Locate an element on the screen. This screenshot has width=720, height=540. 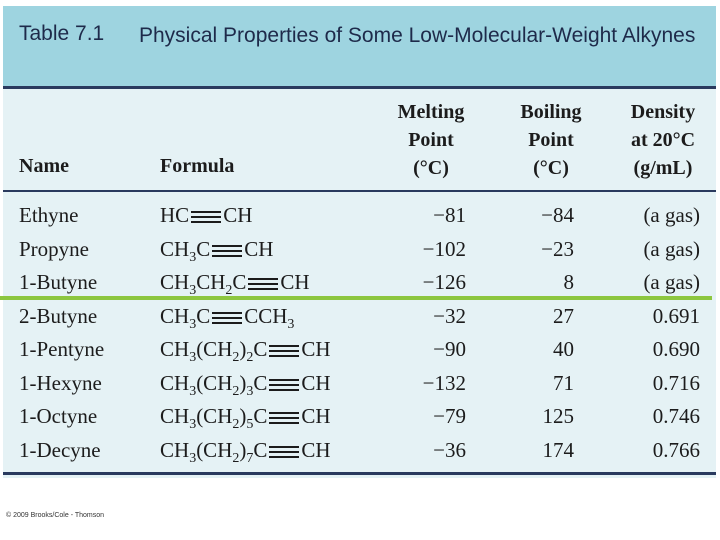
row-density: 0.690 is located at coordinates (676, 349).